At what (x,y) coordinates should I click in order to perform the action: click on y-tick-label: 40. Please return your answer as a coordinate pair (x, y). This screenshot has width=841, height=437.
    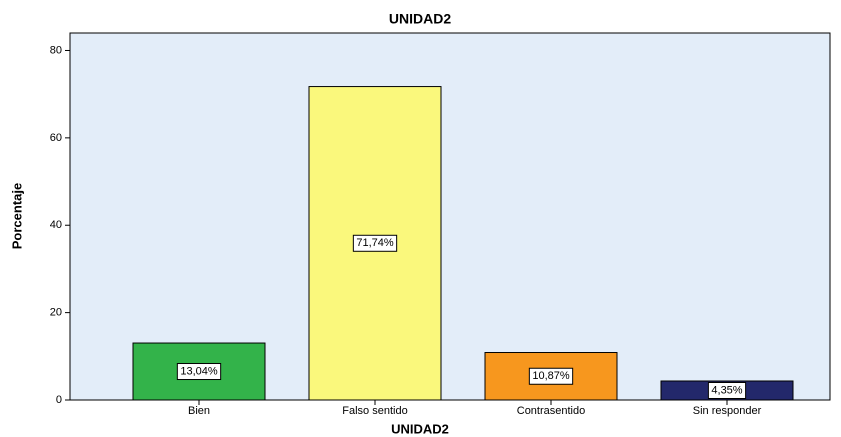
    Looking at the image, I should click on (56, 225).